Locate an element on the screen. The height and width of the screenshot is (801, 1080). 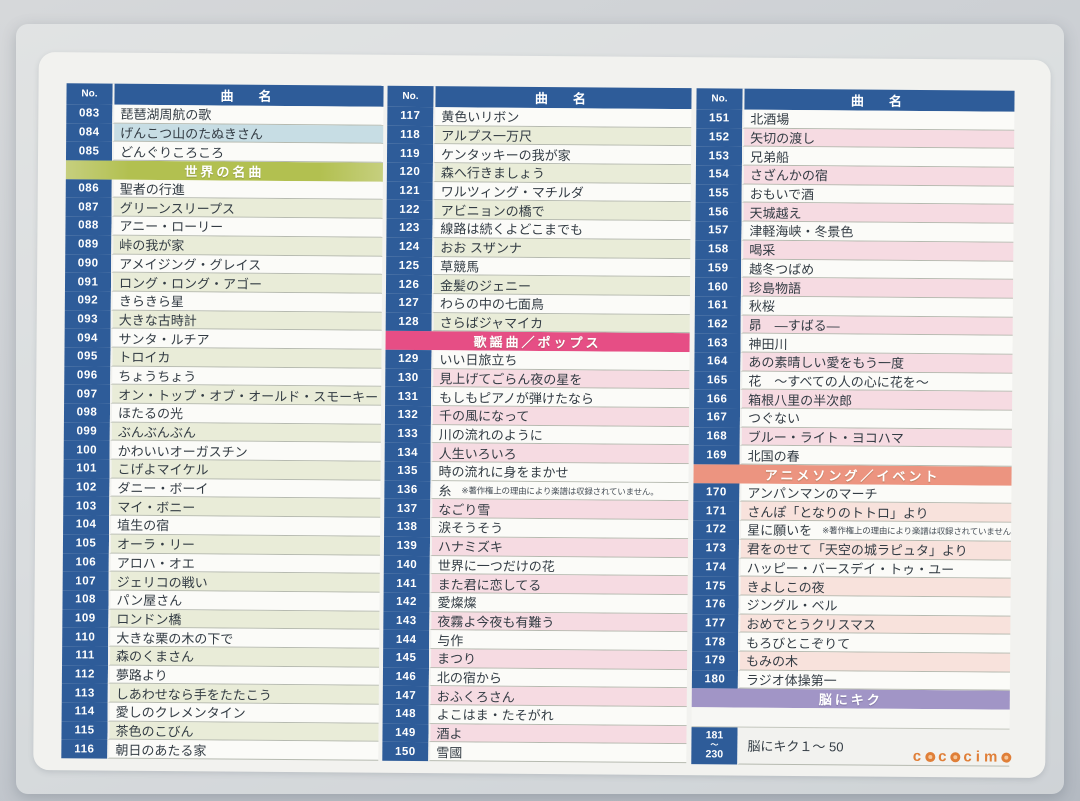
song-title-cell: トロイカ is located at coordinates (246, 358).